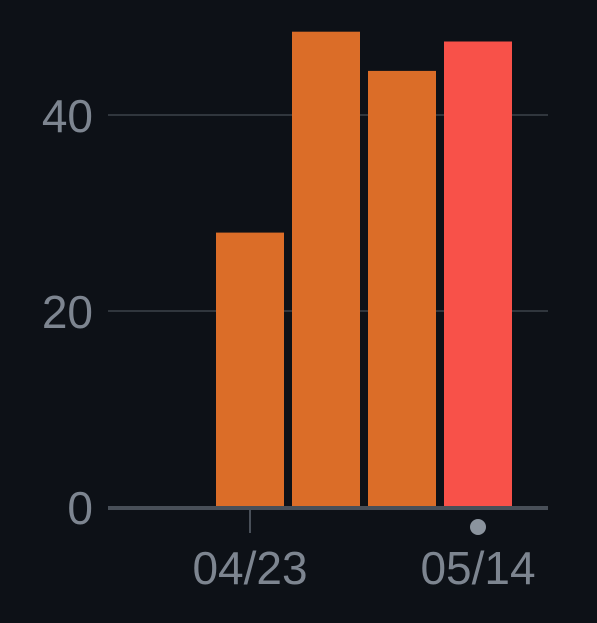  Describe the element at coordinates (67, 116) in the screenshot. I see `y-tick-label-40: 40` at that location.